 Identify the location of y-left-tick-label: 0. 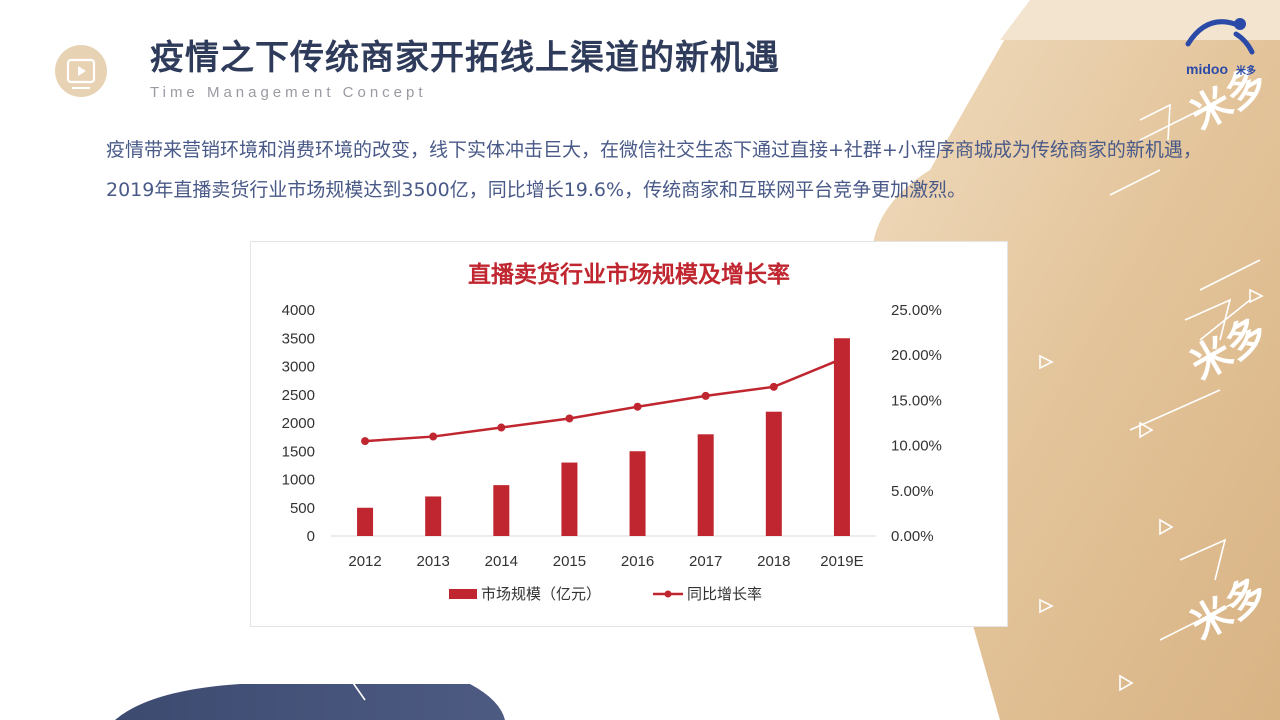
(311, 536).